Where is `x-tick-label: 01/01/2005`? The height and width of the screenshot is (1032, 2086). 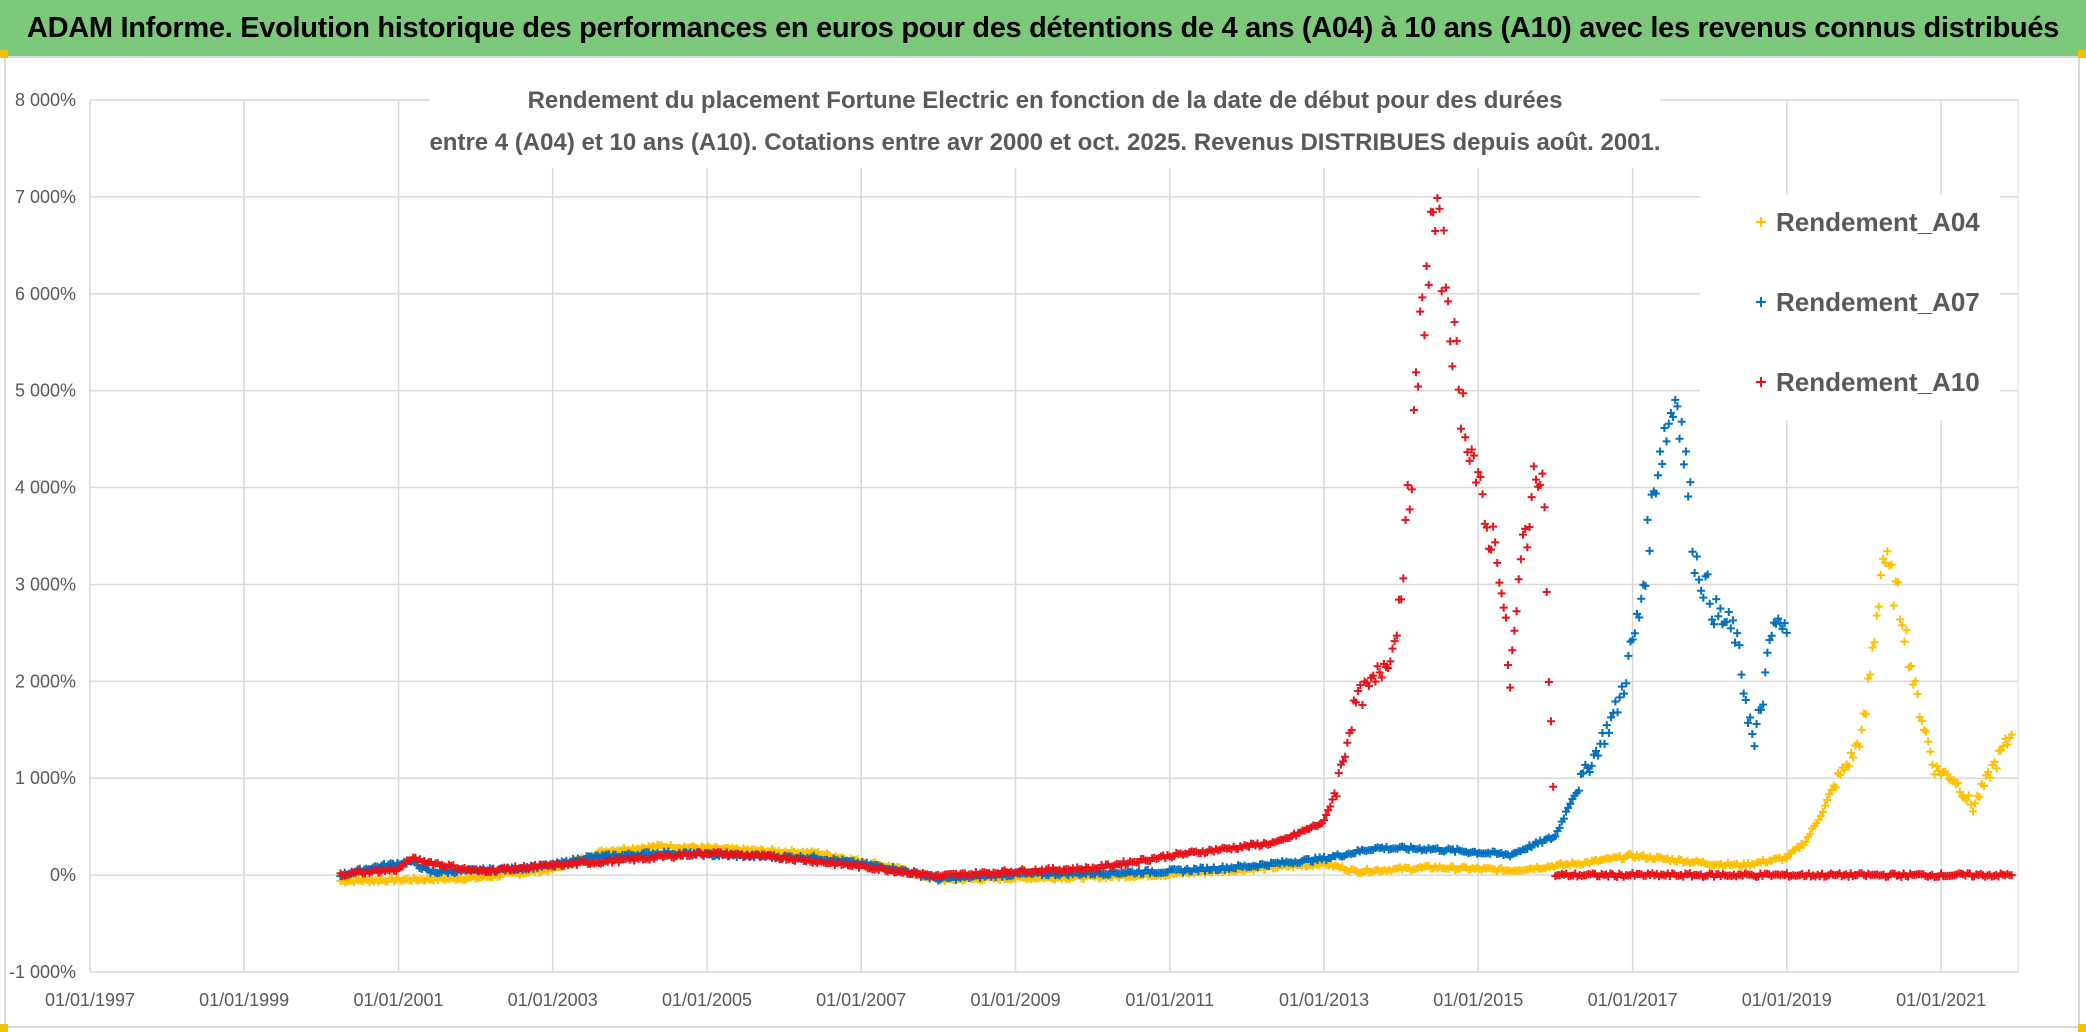
x-tick-label: 01/01/2005 is located at coordinates (707, 1000).